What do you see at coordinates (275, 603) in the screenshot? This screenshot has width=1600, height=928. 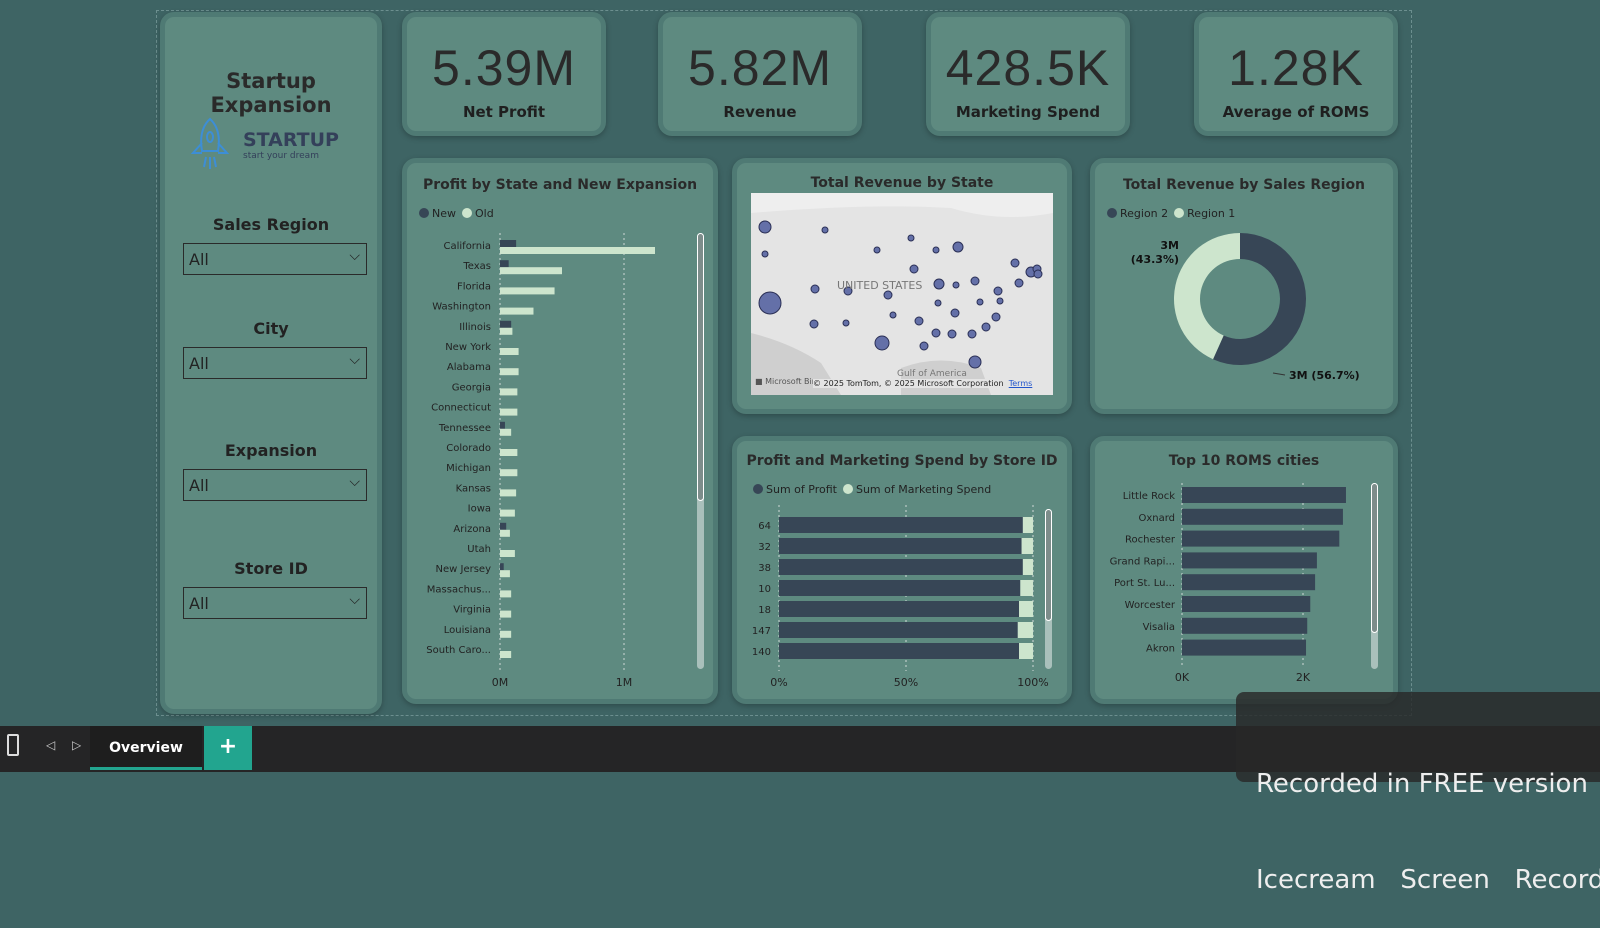 I see `slicer-store-id: All ⌵` at bounding box center [275, 603].